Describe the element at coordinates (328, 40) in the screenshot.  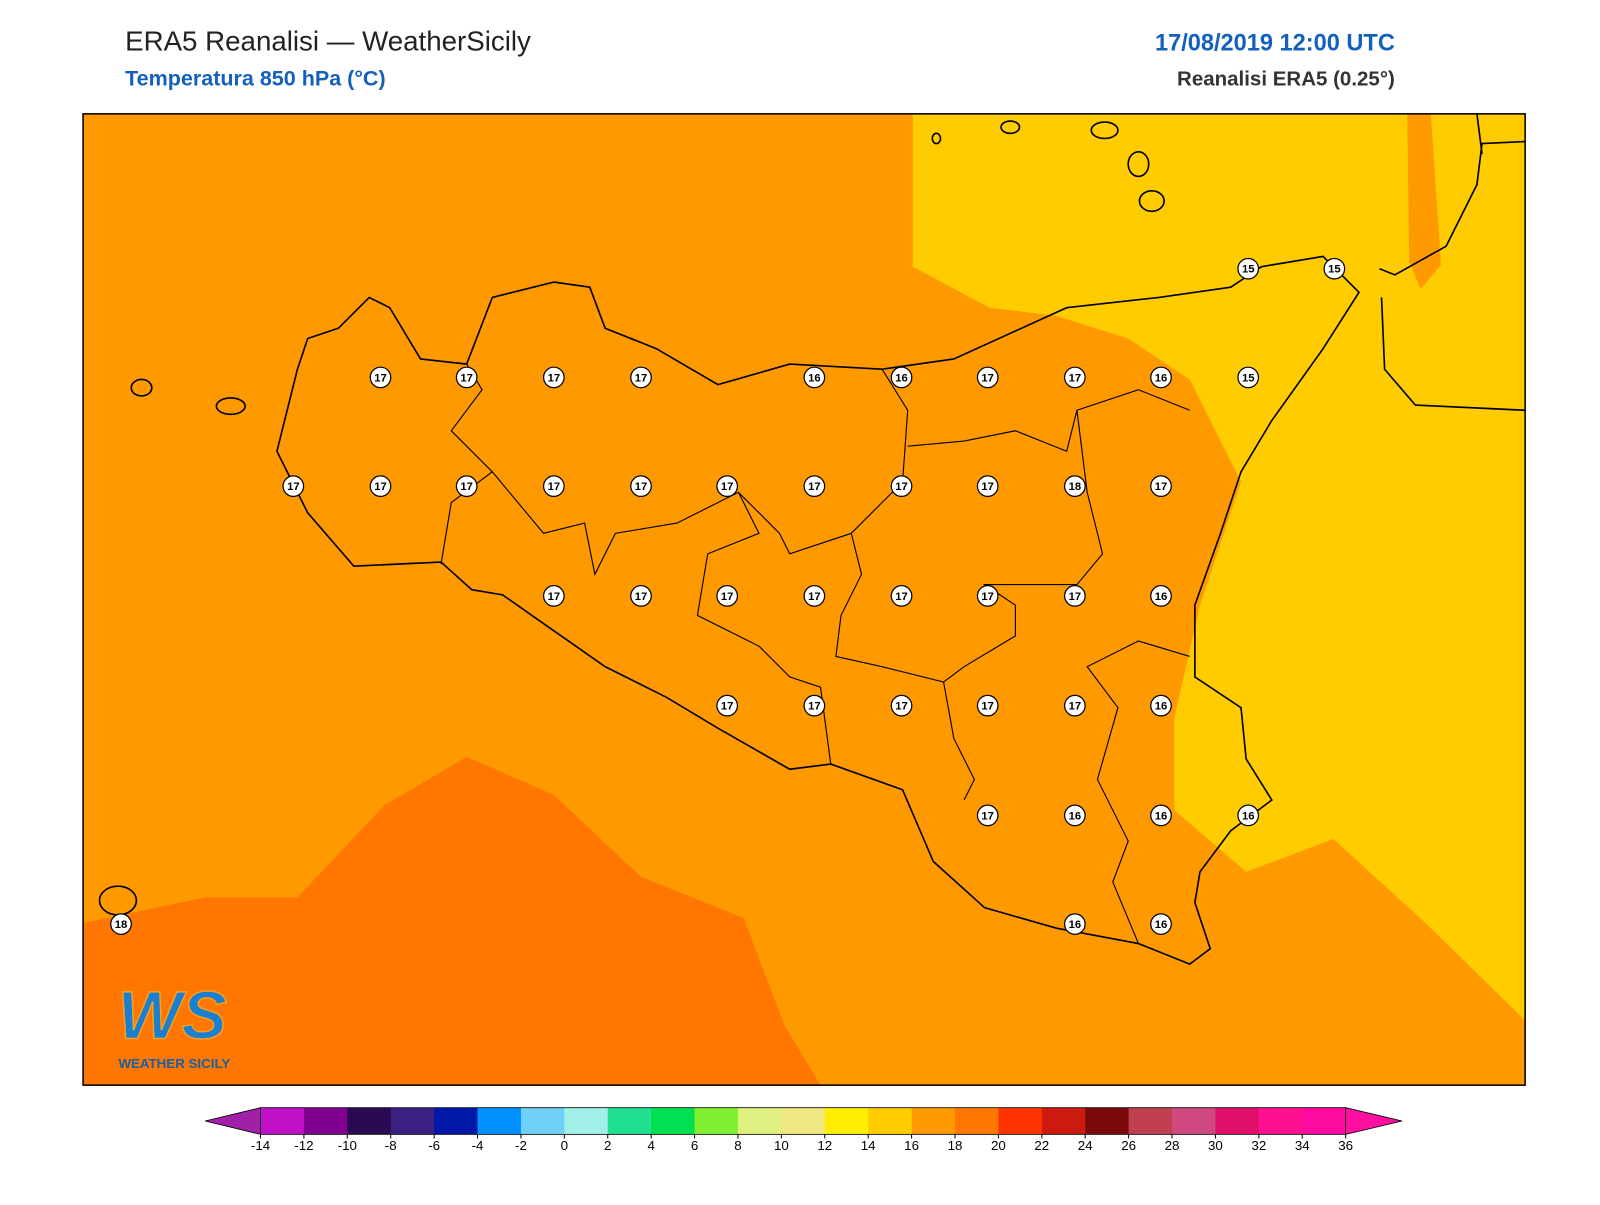
I see `title: ERA5 Reanalisi — WeatherSicily` at that location.